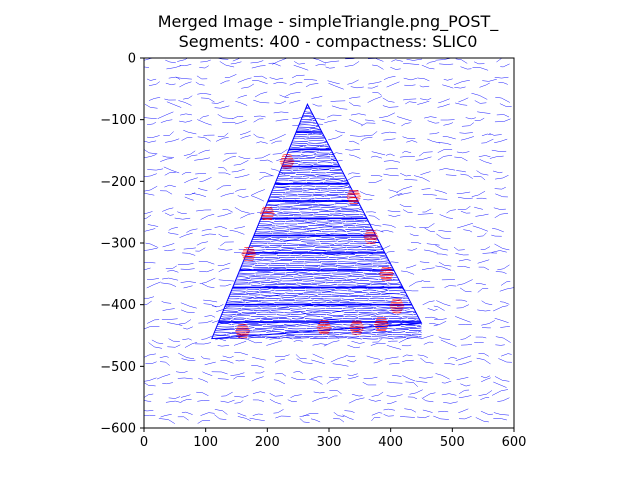 This screenshot has width=640, height=480. What do you see at coordinates (118, 305) in the screenshot?
I see `y-tick-label: −400` at bounding box center [118, 305].